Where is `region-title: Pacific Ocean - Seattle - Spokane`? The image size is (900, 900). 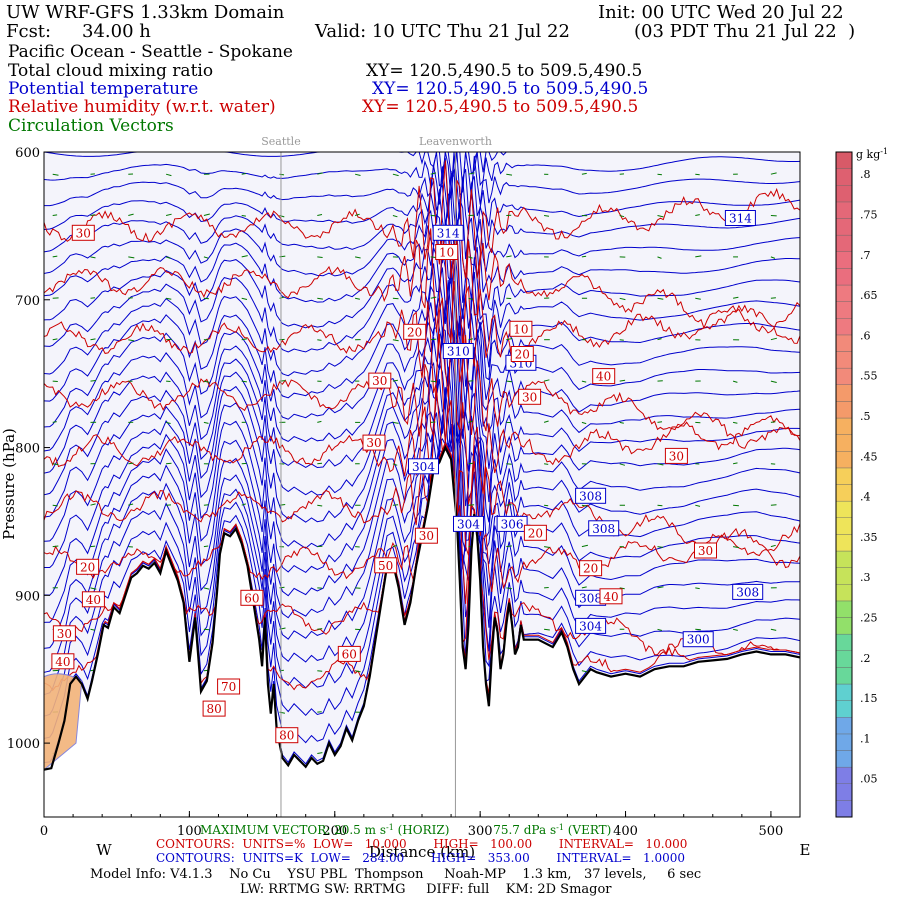 region-title: Pacific Ocean - Seattle - Spokane is located at coordinates (150, 52).